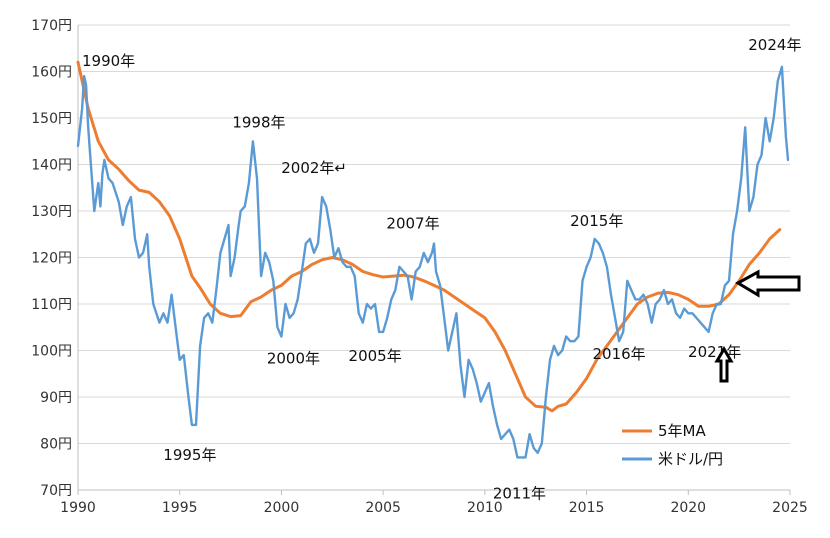 This screenshot has width=830, height=538. What do you see at coordinates (78, 508) in the screenshot?
I see `x-tick-label: 1990` at bounding box center [78, 508].